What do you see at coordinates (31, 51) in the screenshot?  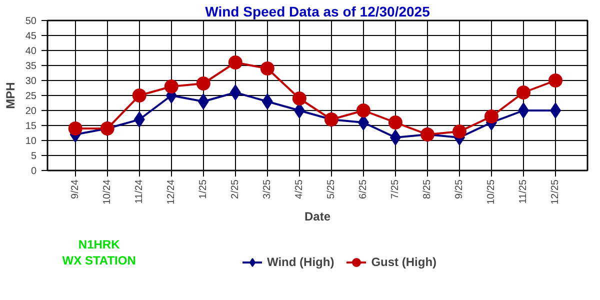 I see `y-tick-label: 40` at bounding box center [31, 51].